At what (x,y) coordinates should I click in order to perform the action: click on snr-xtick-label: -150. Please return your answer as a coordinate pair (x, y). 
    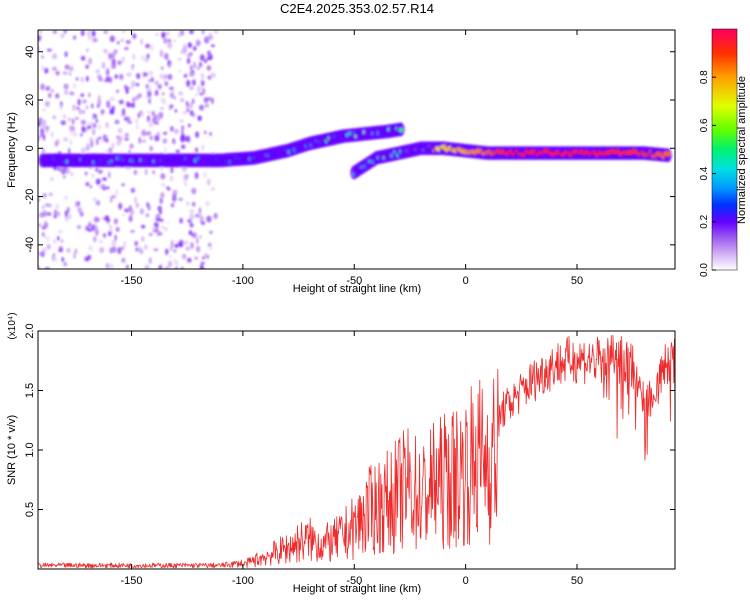
    Looking at the image, I should click on (132, 581).